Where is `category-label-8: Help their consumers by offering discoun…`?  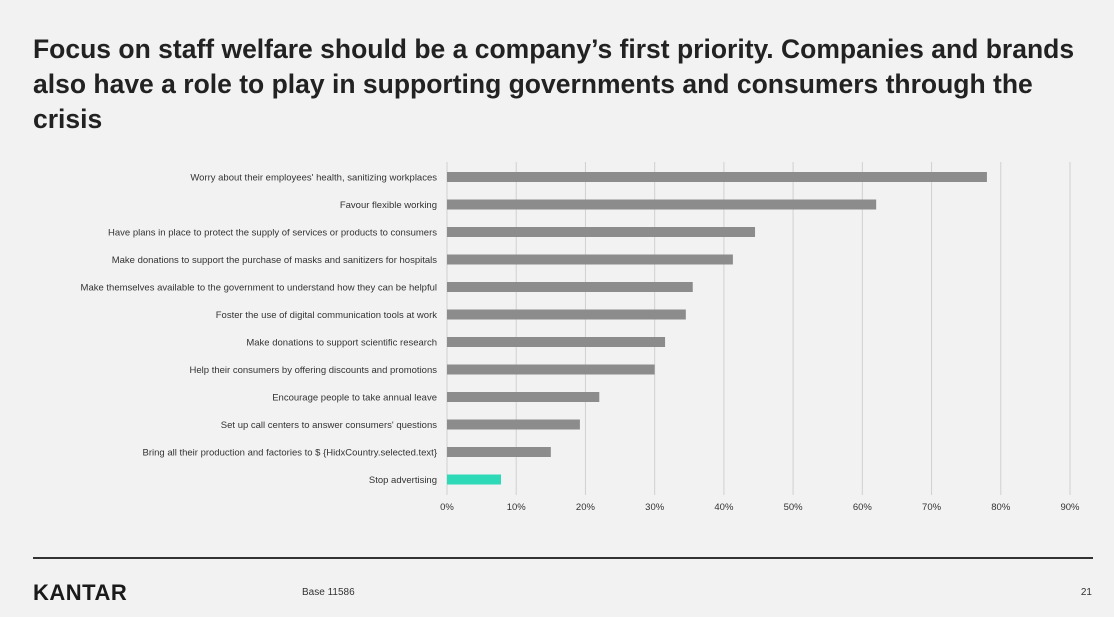
category-label-8: Help their consumers by offering discoun… is located at coordinates (314, 370).